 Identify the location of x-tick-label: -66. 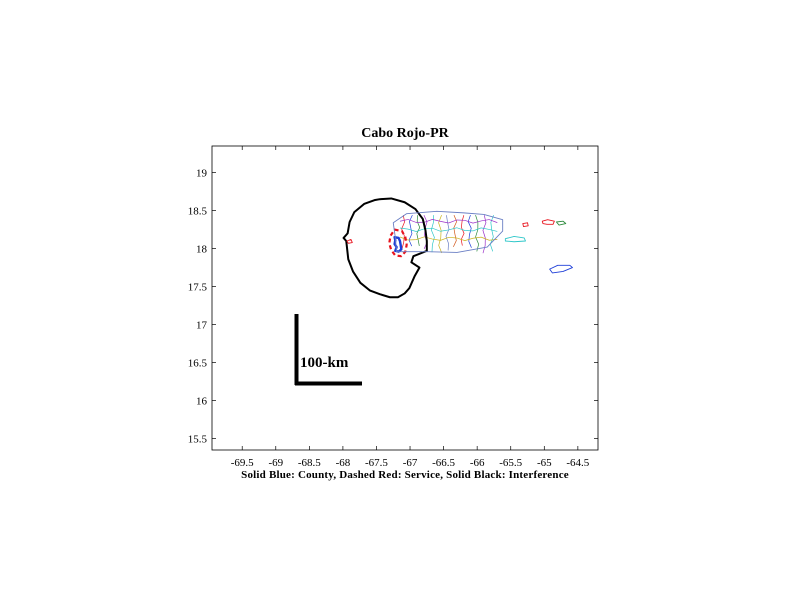
(477, 463).